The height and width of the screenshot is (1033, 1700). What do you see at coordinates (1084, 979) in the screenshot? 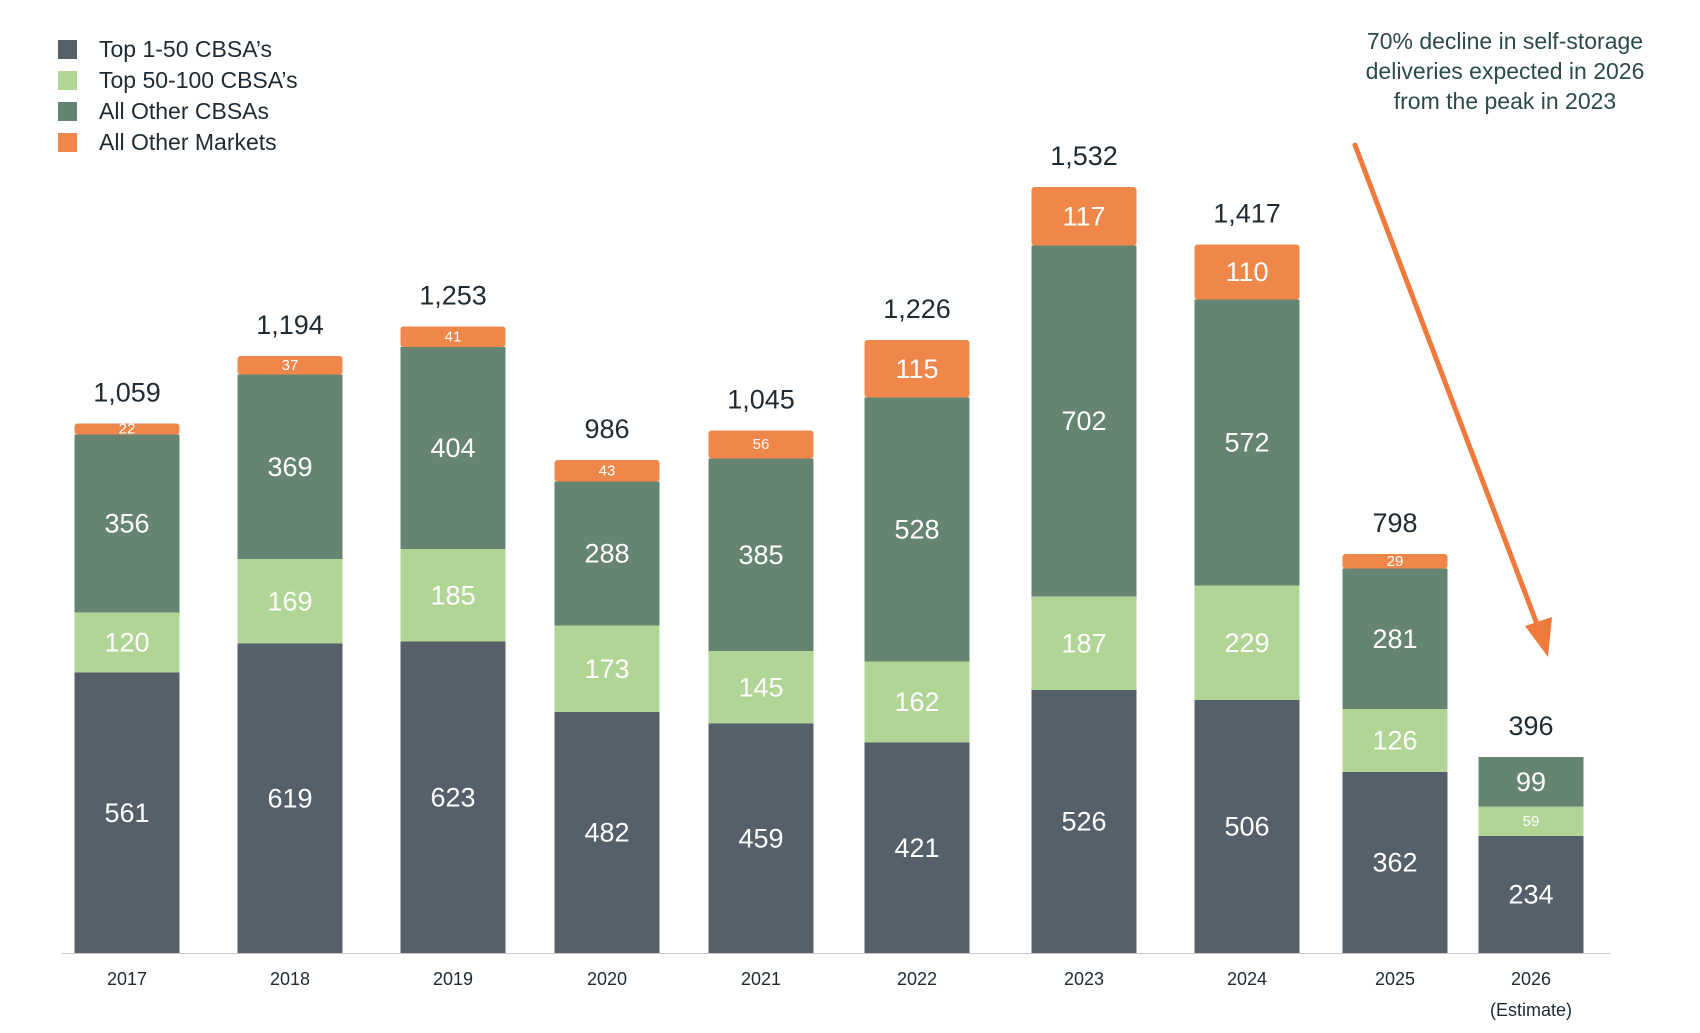
I see `x-tick-label: 2023` at bounding box center [1084, 979].